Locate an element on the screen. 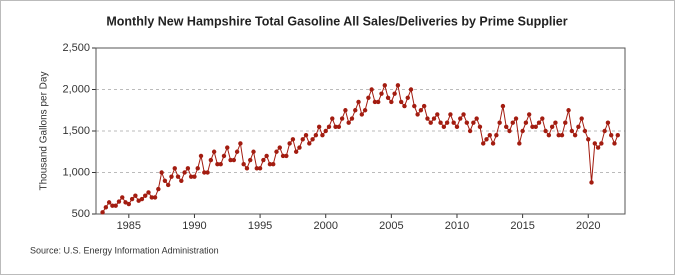 The height and width of the screenshot is (275, 675). y-tick-label: 500 is located at coordinates (81, 214).